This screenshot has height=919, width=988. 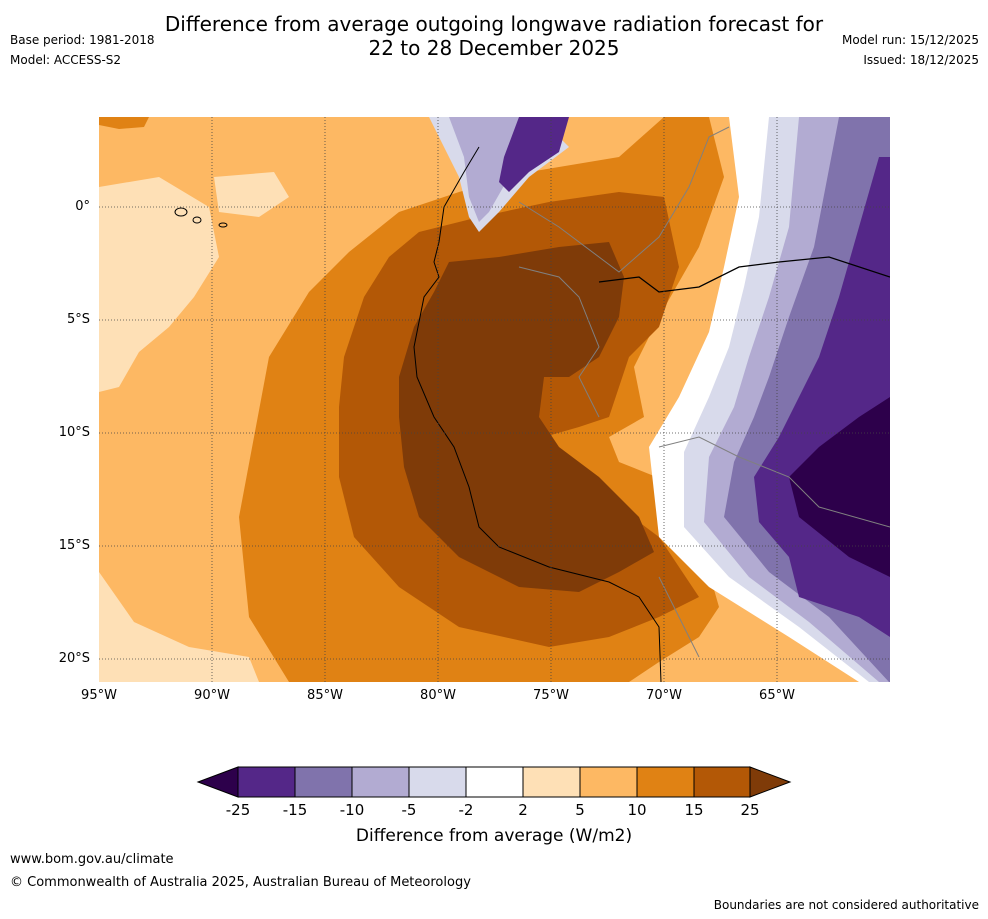 What do you see at coordinates (770, 782) in the screenshot?
I see `colorbar-swatch-over` at bounding box center [770, 782].